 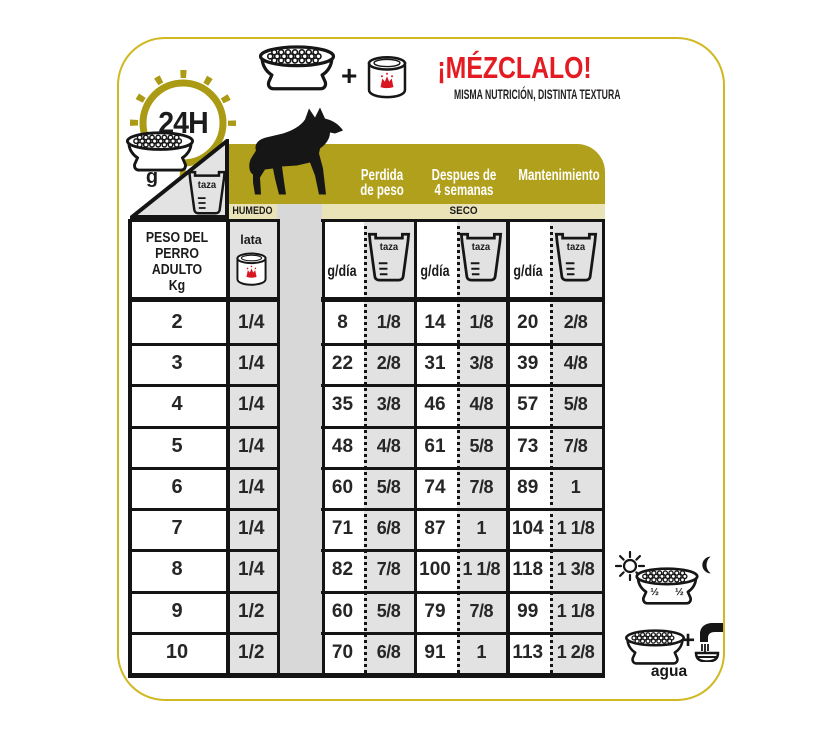 I want to click on gday-cell: 91, so click(x=435, y=652).